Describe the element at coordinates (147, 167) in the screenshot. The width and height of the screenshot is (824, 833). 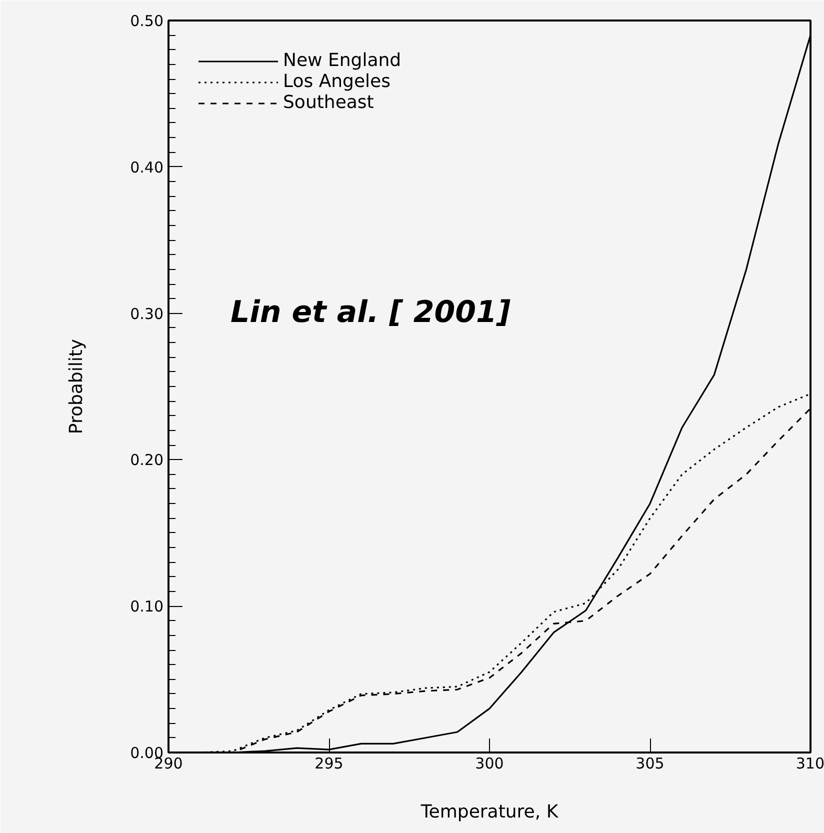
I see `y-tick-label: 0.40` at that location.